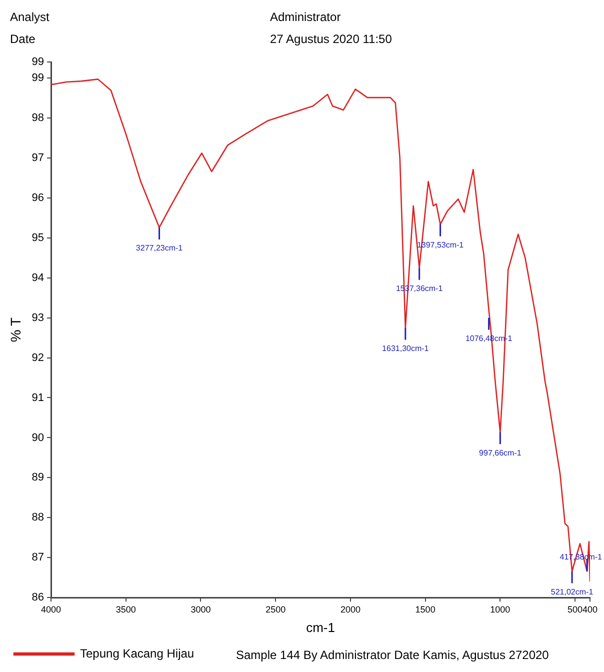 This screenshot has width=604, height=672. What do you see at coordinates (38, 438) in the screenshot?
I see `y-tick-label: 90` at bounding box center [38, 438].